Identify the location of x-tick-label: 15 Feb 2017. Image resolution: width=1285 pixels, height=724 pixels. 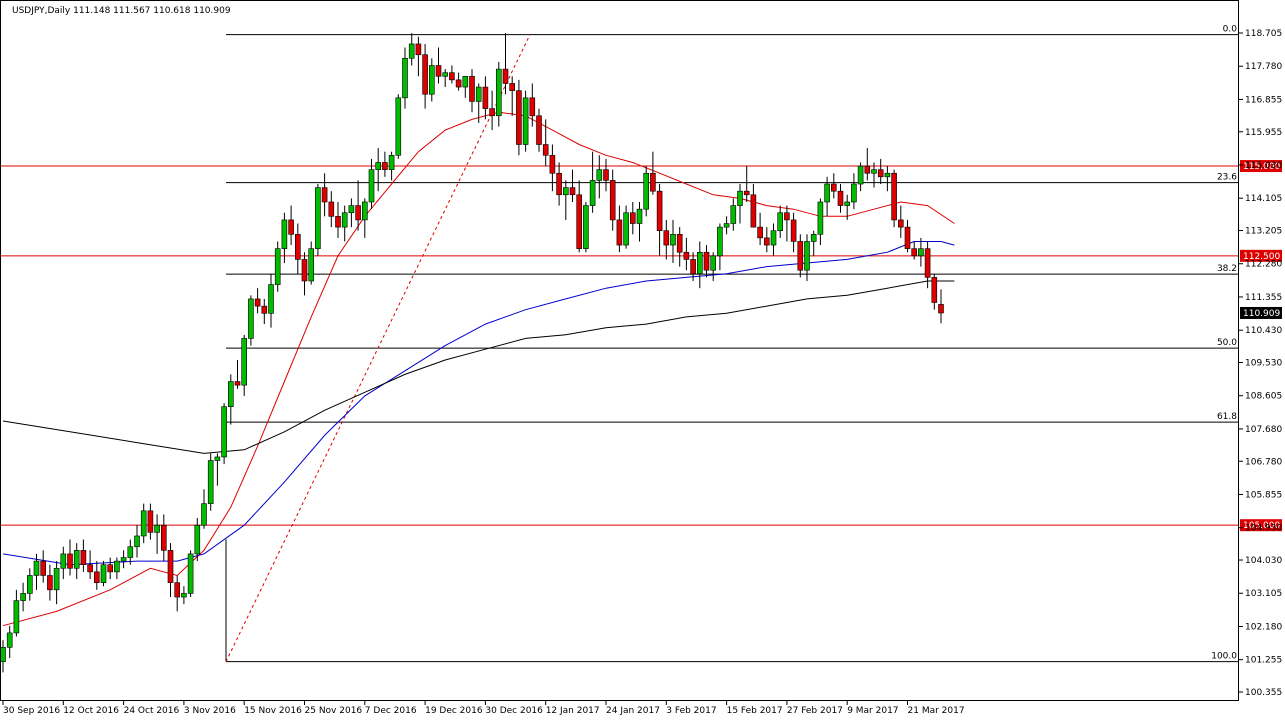
(755, 711).